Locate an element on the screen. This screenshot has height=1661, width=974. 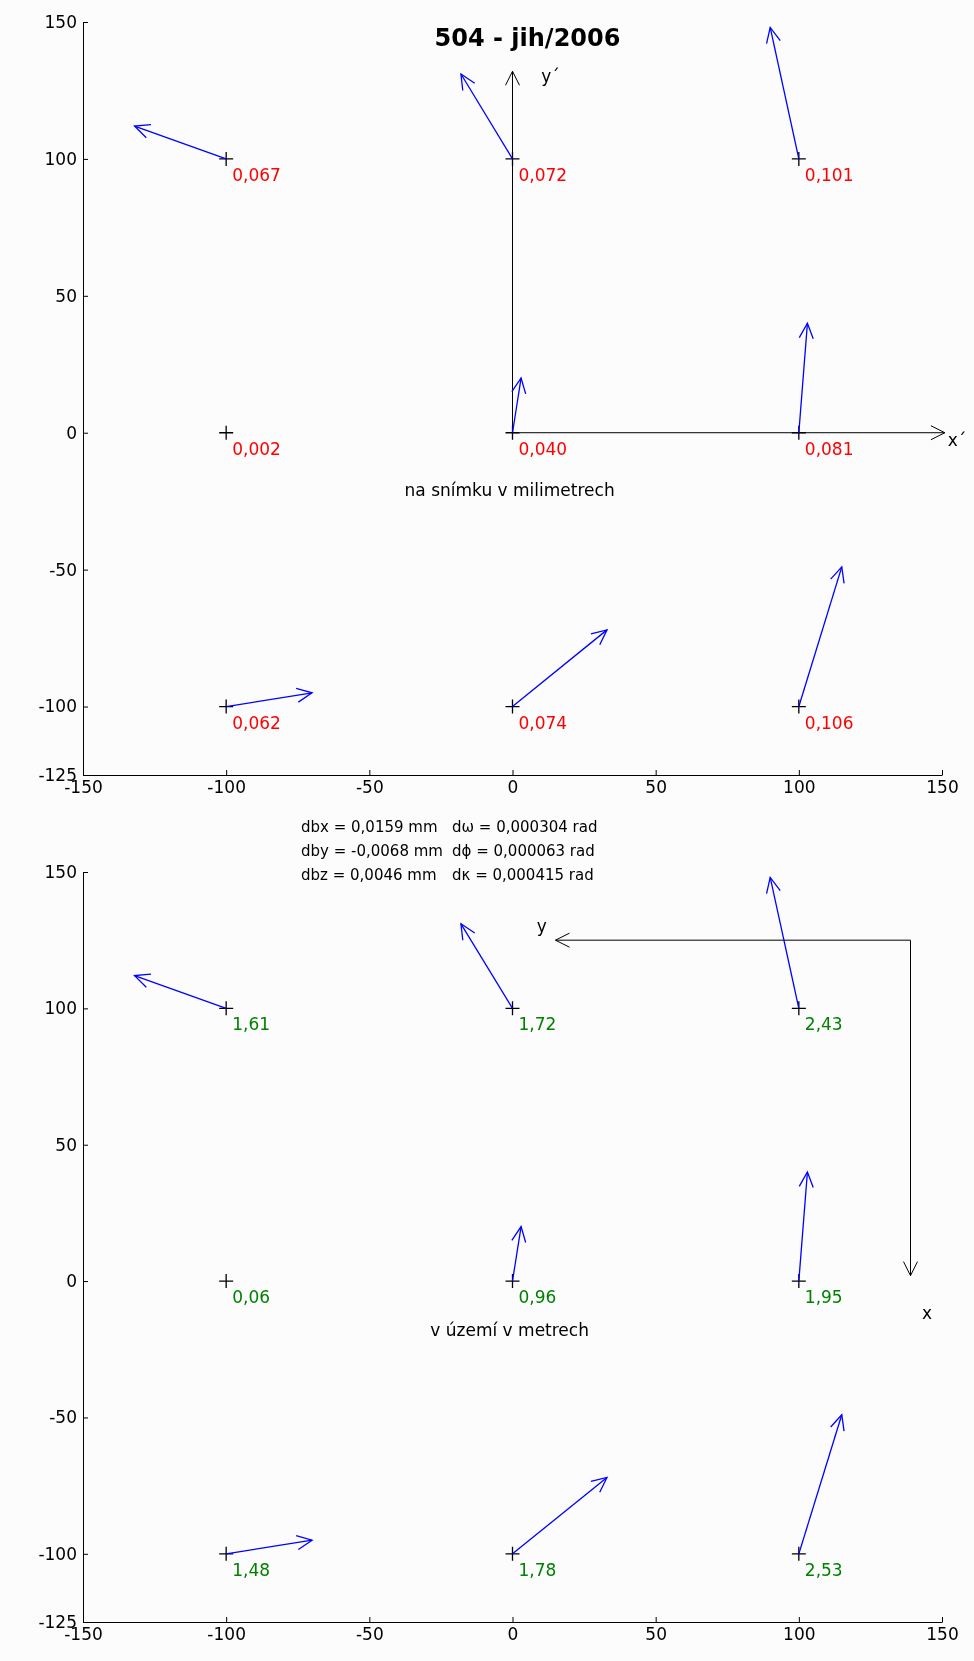
annotation: 1,95 is located at coordinates (823, 1297).